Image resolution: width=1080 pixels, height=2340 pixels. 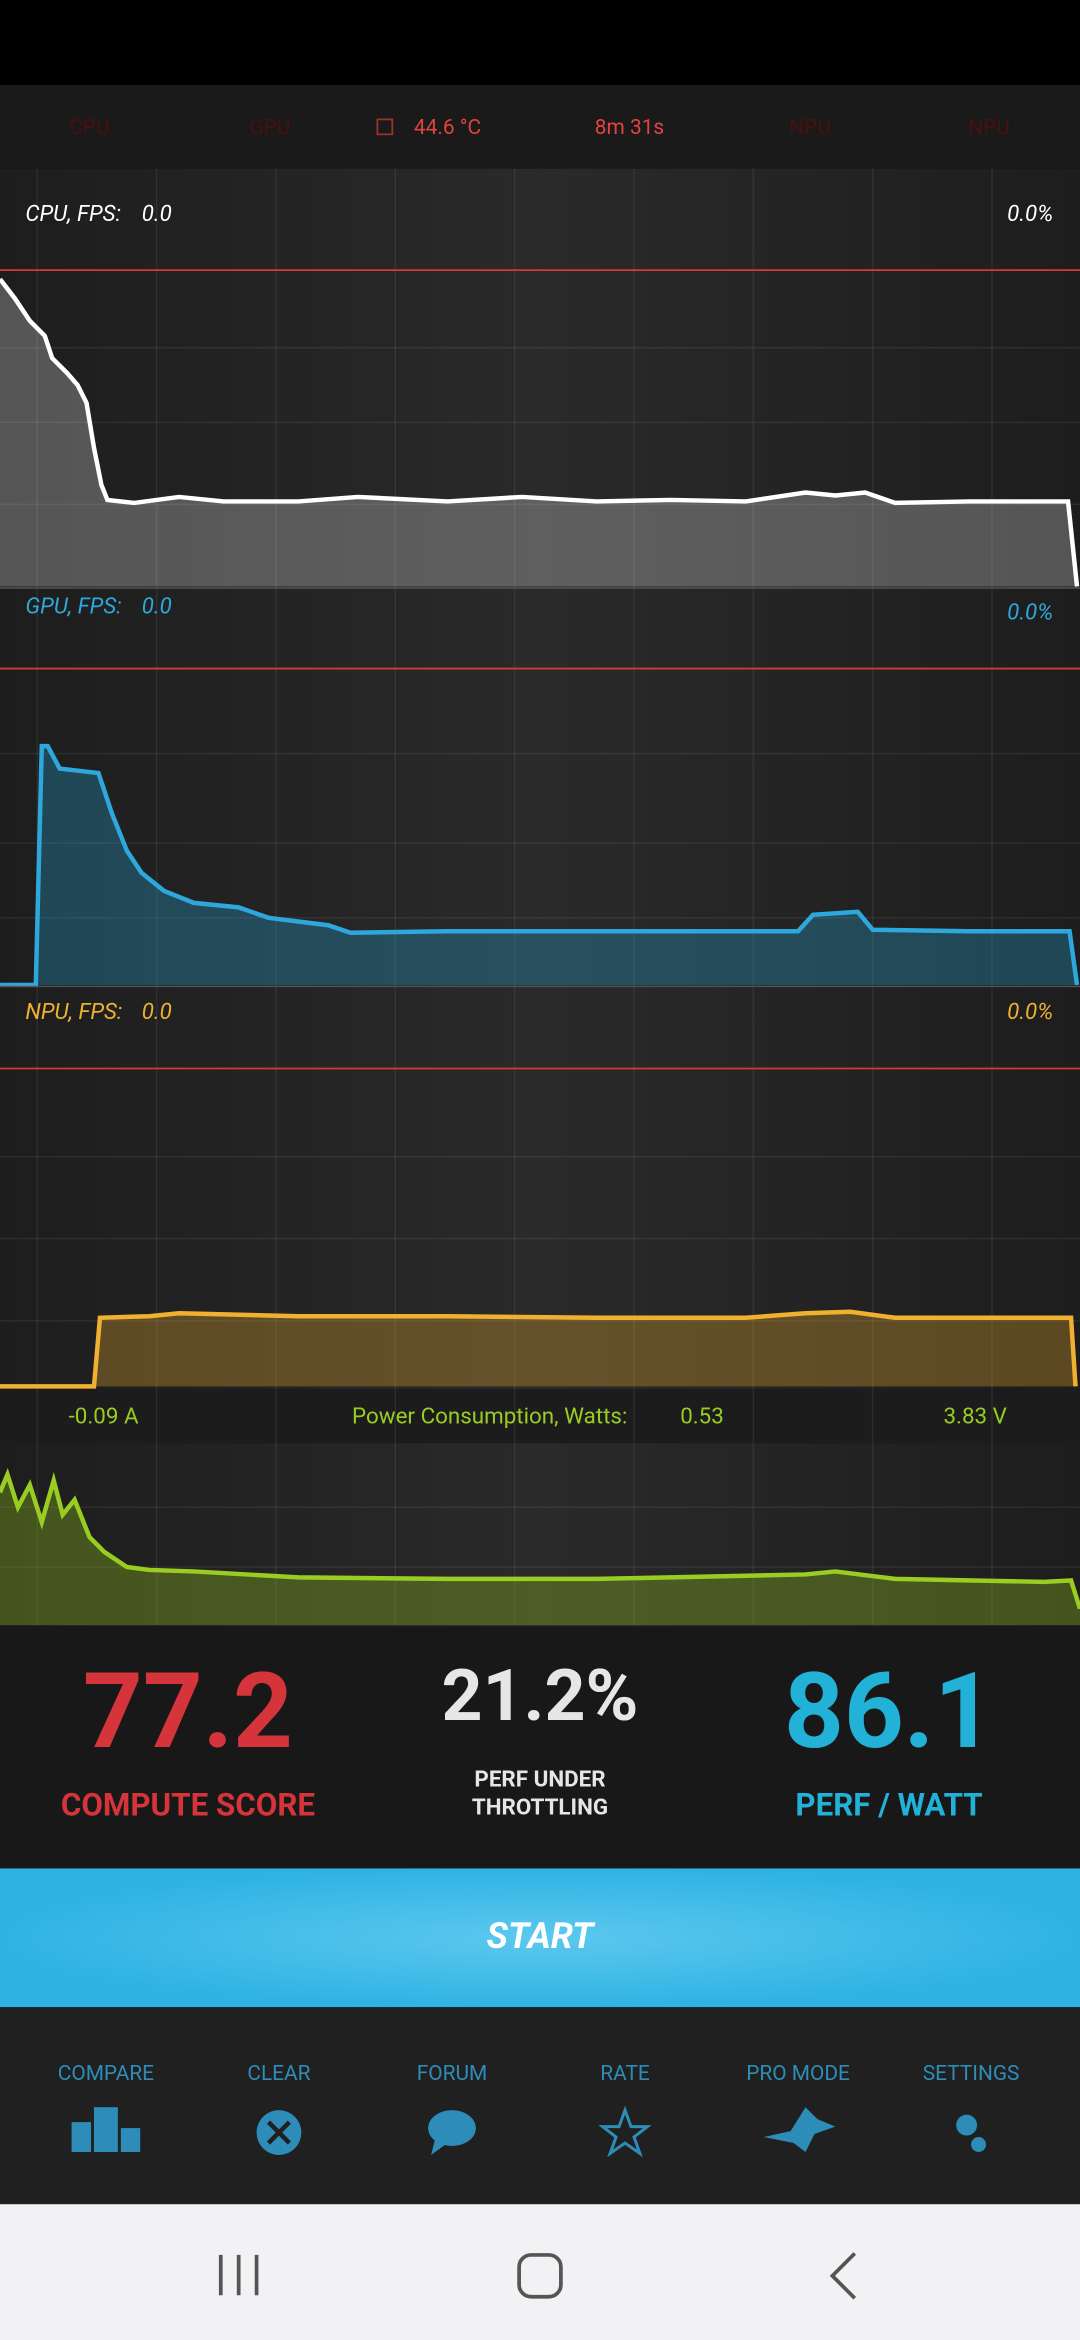 I want to click on timer: 8m 31s, so click(x=629, y=128).